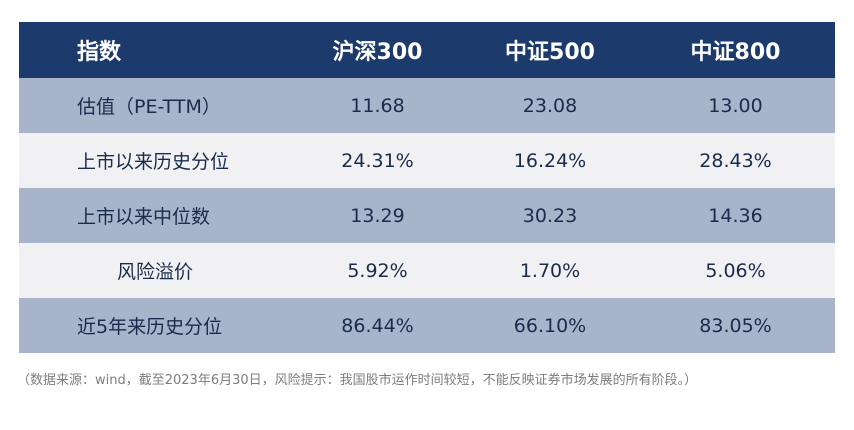 The width and height of the screenshot is (854, 430). I want to click on table-row-risk-premium: 风险溢价 5.92% 1.70% 5.06%, so click(427, 270).